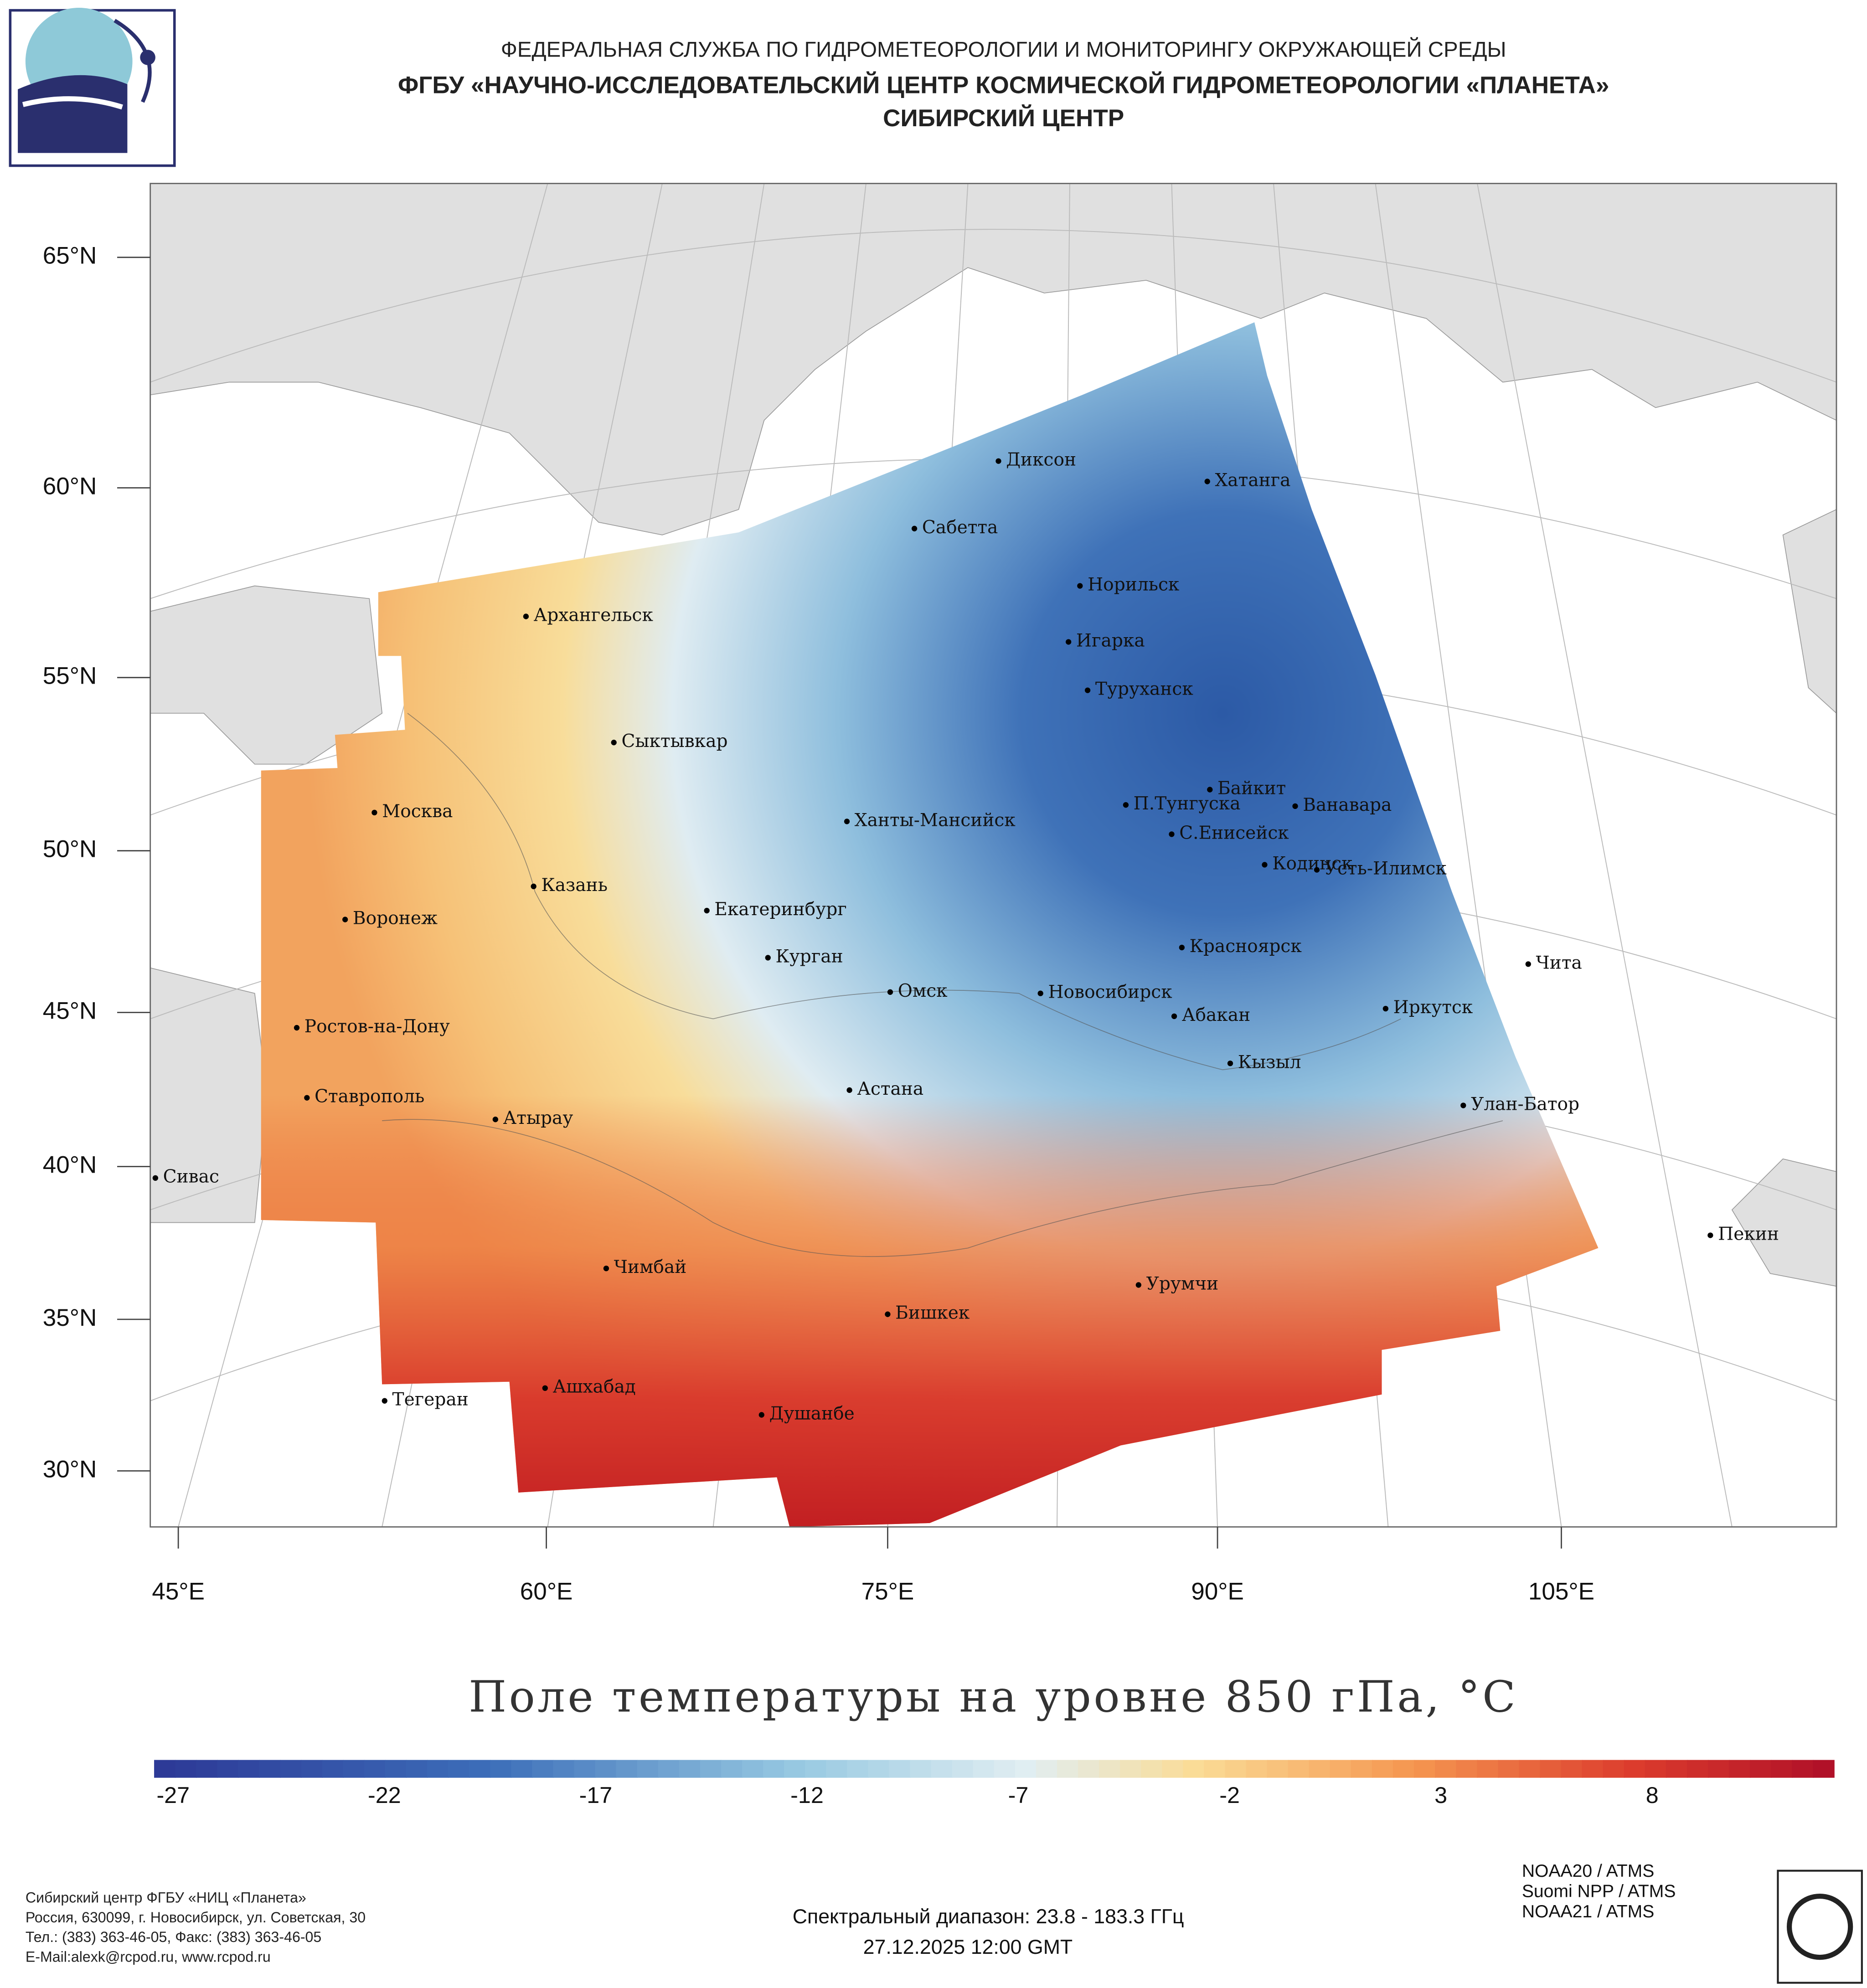 The image size is (1867, 1988). I want to click on city-label: Улан-Батор, so click(1525, 1104).